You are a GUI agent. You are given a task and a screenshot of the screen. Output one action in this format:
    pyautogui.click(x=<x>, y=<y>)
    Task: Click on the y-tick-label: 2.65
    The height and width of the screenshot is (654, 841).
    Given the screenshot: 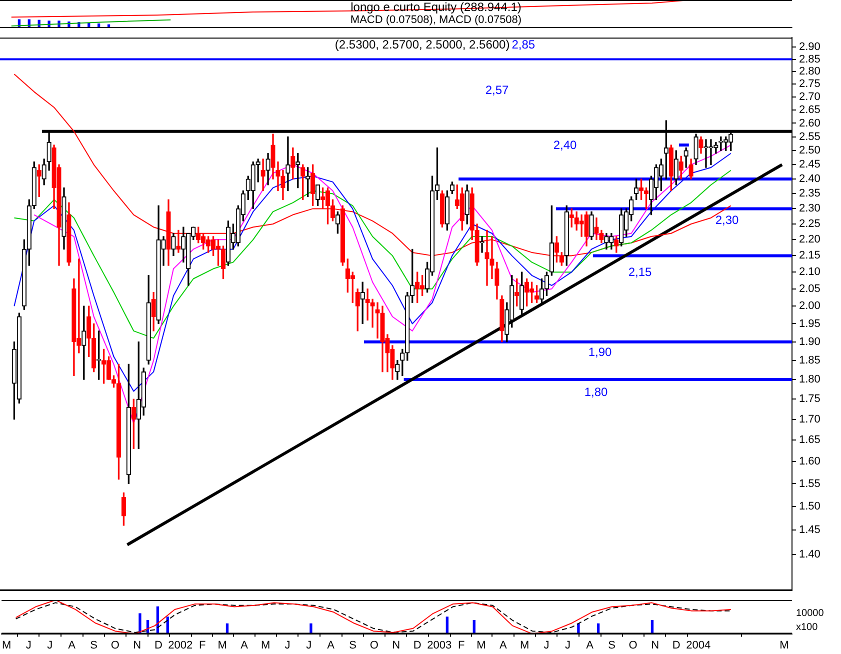 What is the action you would take?
    pyautogui.click(x=809, y=110)
    